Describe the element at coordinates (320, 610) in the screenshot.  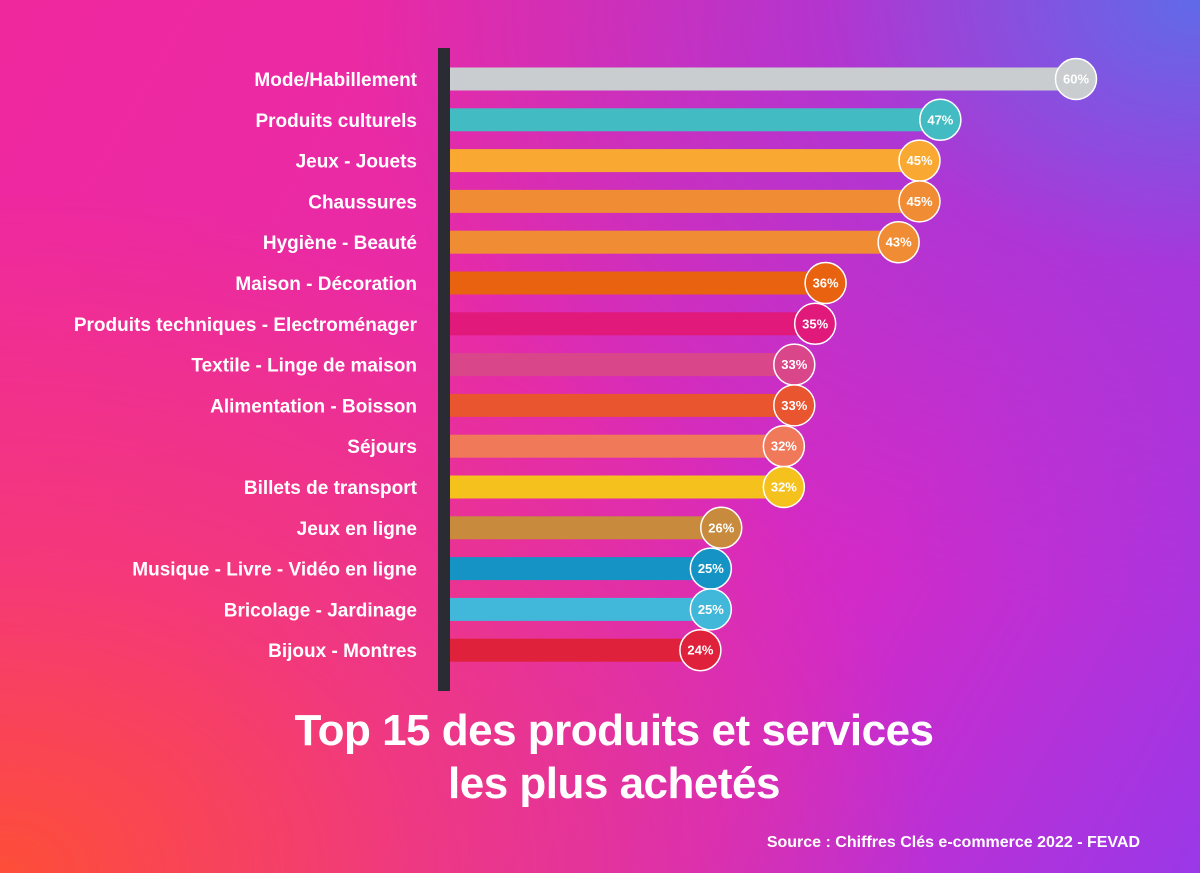
I see `category-label: Bricolage - Jardinage` at that location.